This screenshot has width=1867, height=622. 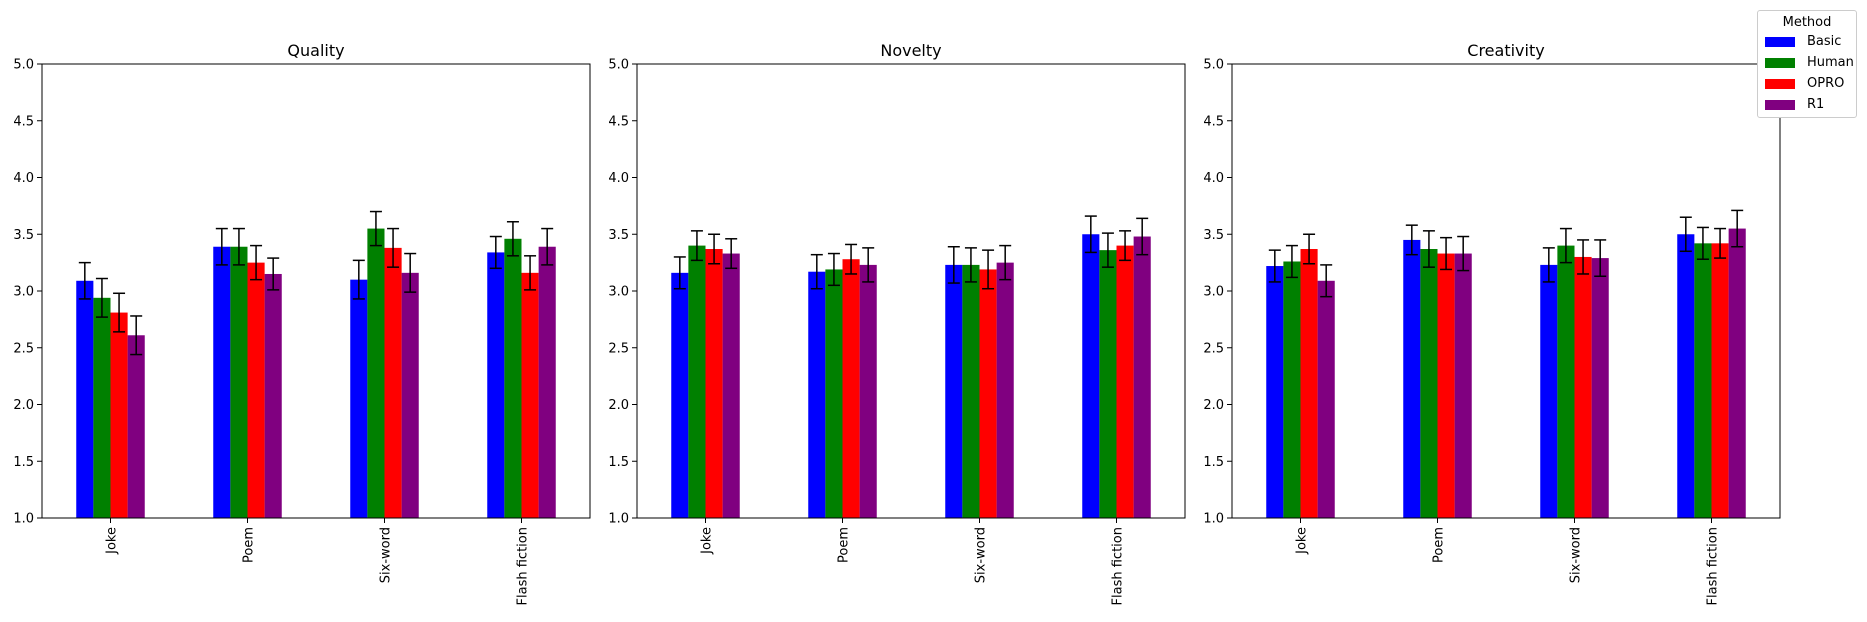 What do you see at coordinates (1213, 65) in the screenshot?
I see `ytick-label-creativity-5-0: 5.0` at bounding box center [1213, 65].